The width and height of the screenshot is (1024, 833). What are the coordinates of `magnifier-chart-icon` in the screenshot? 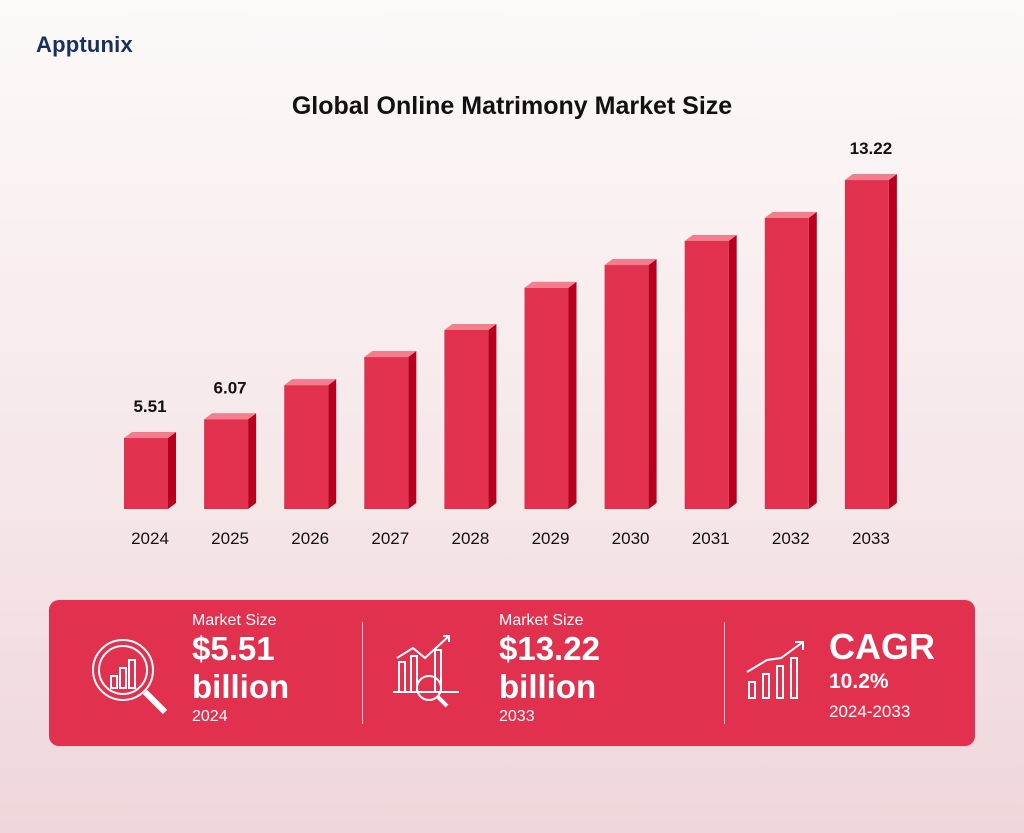 It's located at (130, 677).